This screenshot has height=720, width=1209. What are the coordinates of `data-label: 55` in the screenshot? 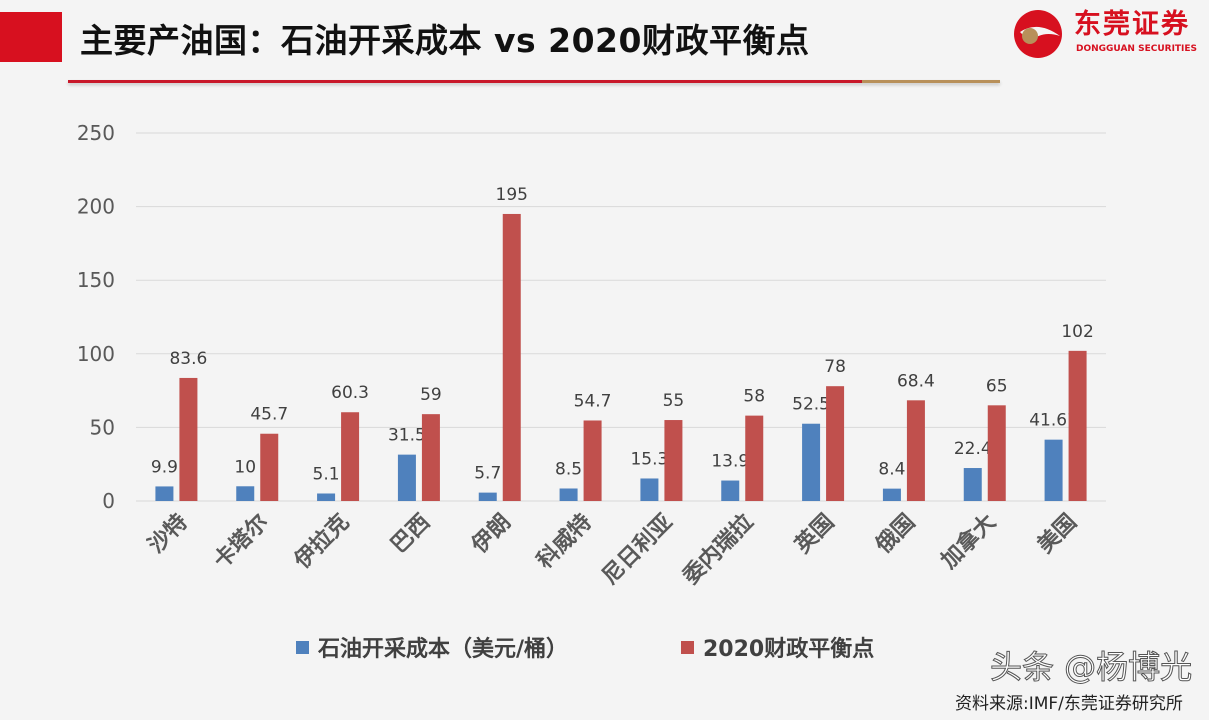 It's located at (674, 401).